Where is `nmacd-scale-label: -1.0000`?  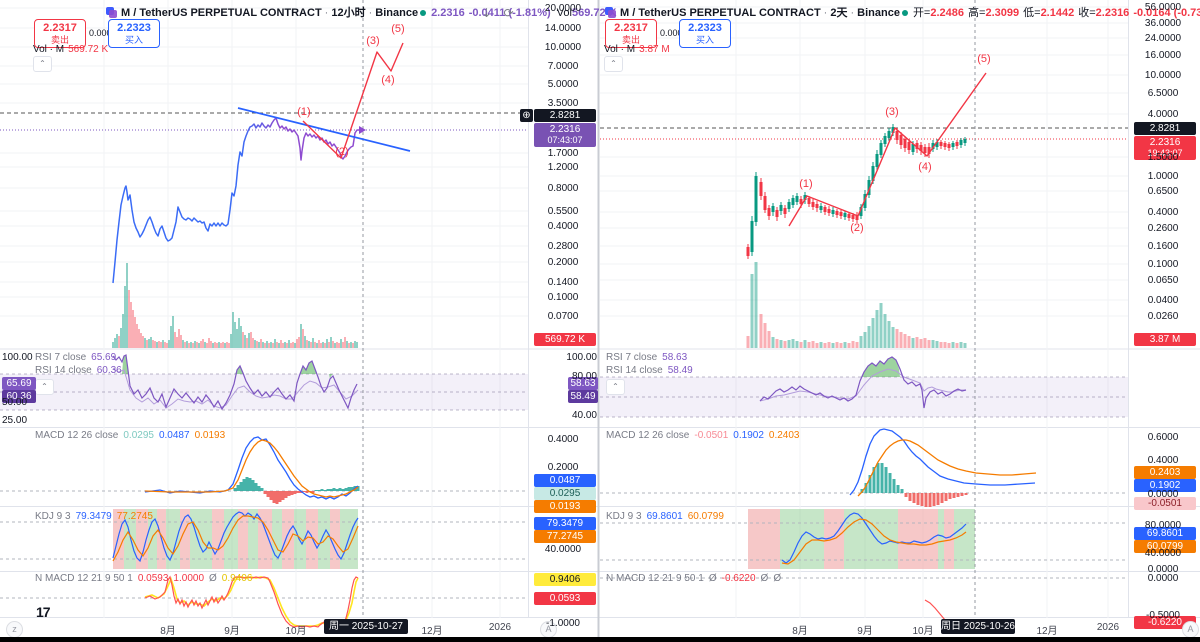
nmacd-scale-label: -1.0000 is located at coordinates (563, 623).